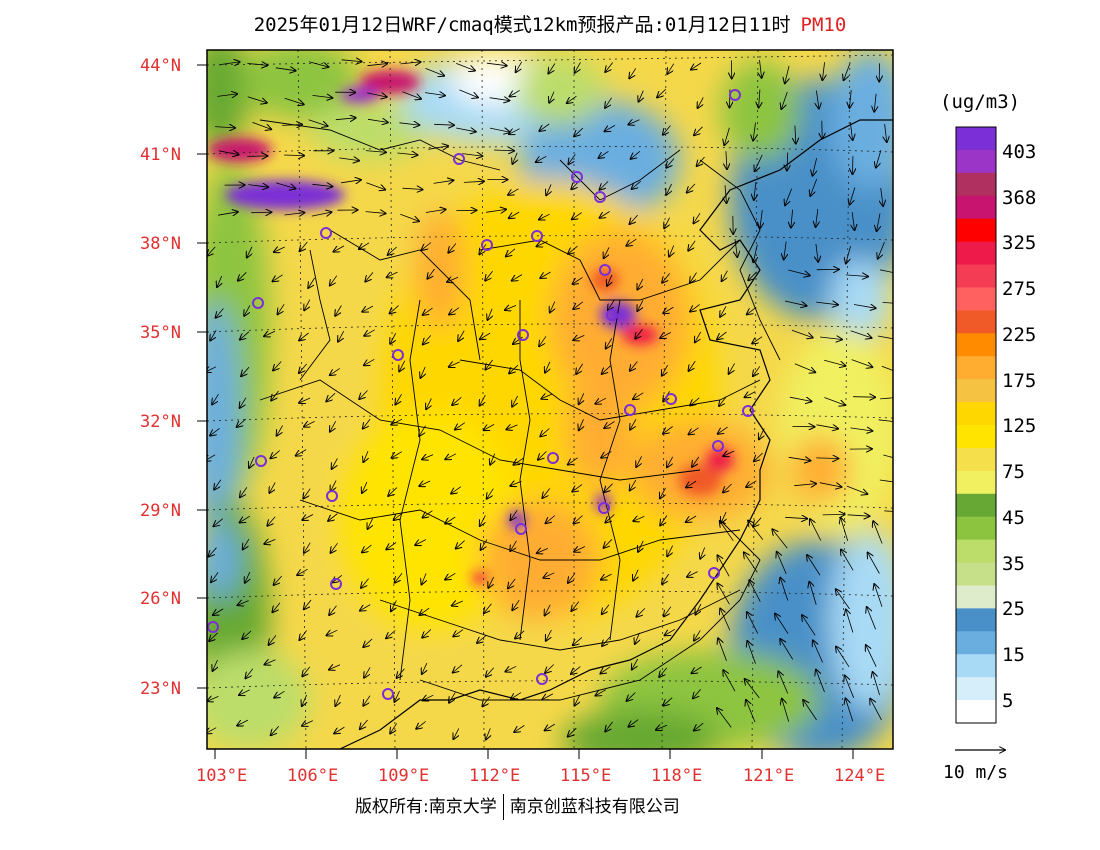 This screenshot has width=1100, height=850. What do you see at coordinates (160, 333) in the screenshot?
I see `lat-label: 35°N` at bounding box center [160, 333].